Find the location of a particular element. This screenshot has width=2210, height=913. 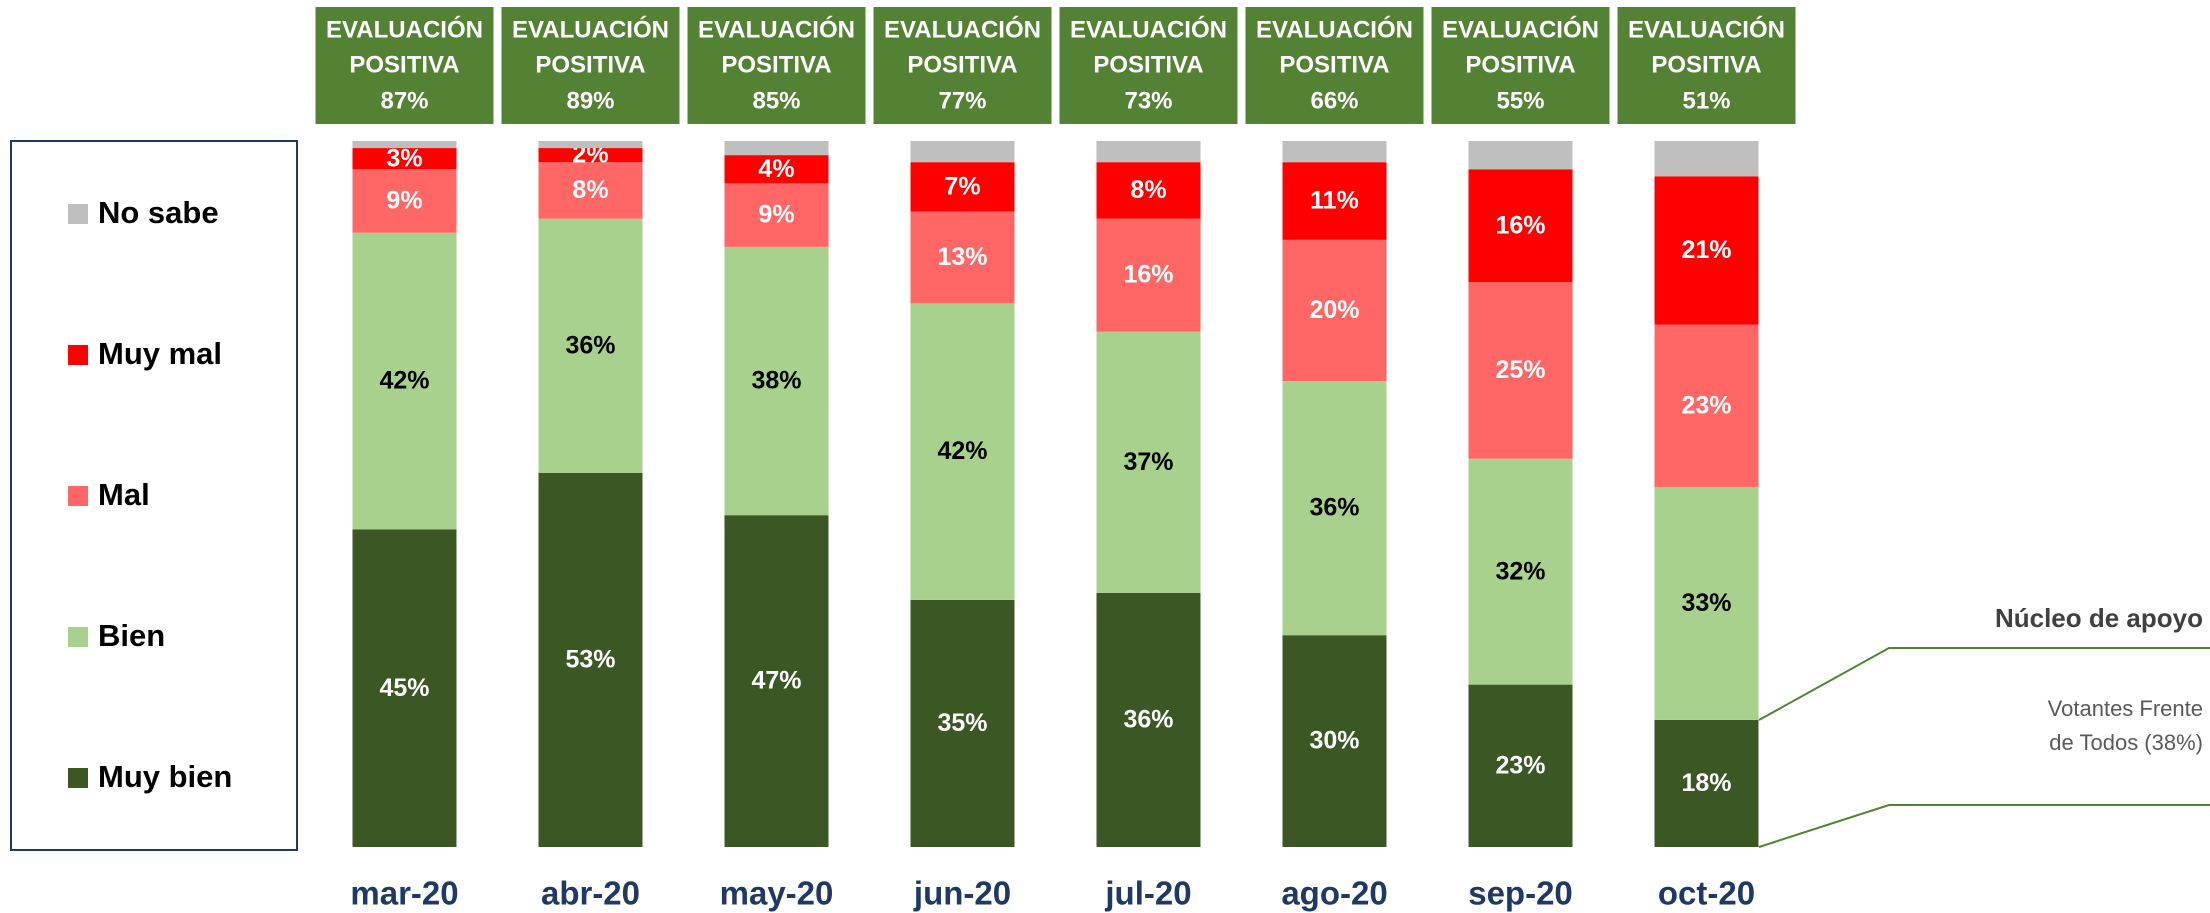

data-label: 30% is located at coordinates (1334, 741).